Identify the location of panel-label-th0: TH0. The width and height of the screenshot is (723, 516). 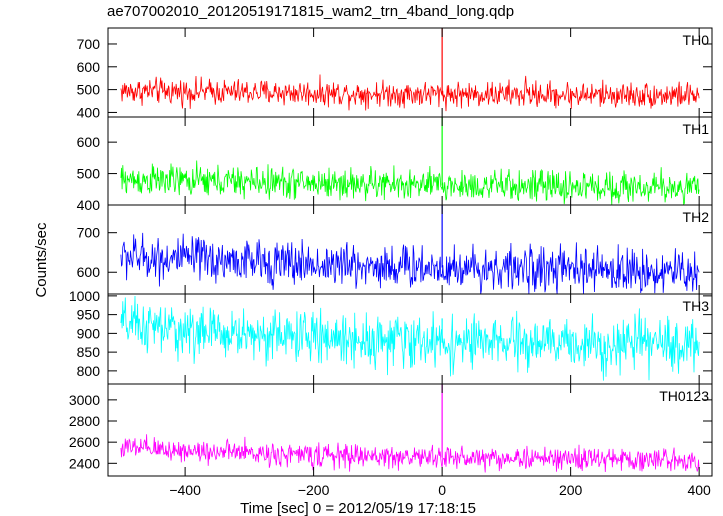
(696, 40).